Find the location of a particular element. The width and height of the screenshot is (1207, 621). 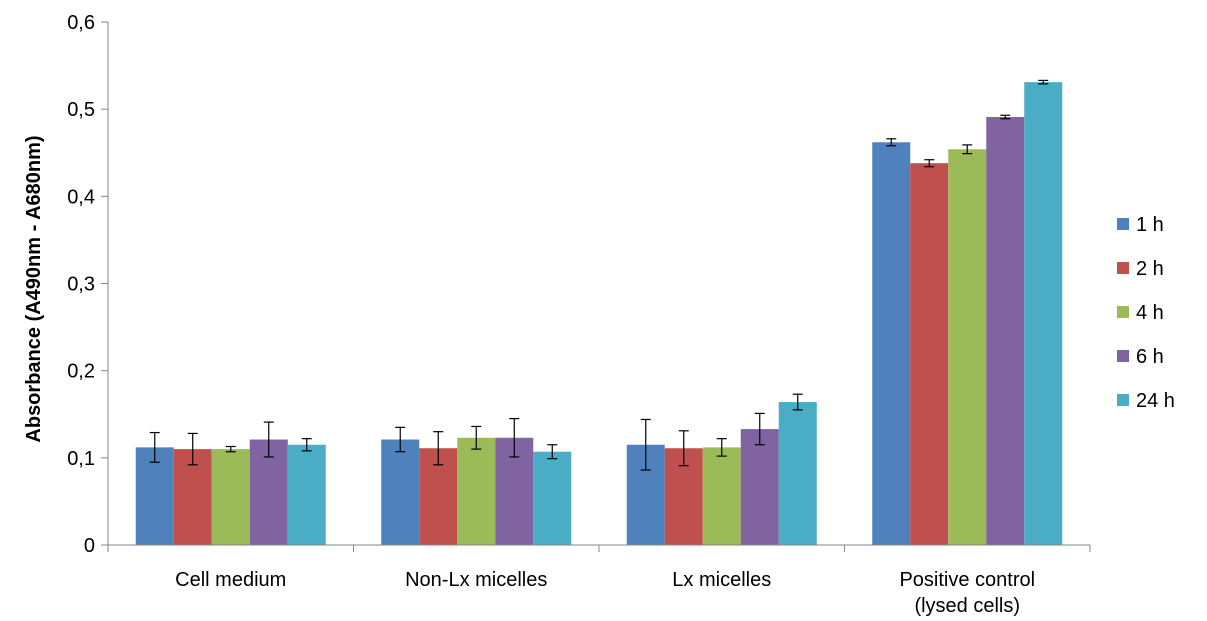

y-tick-label: 0,1 is located at coordinates (81, 459).